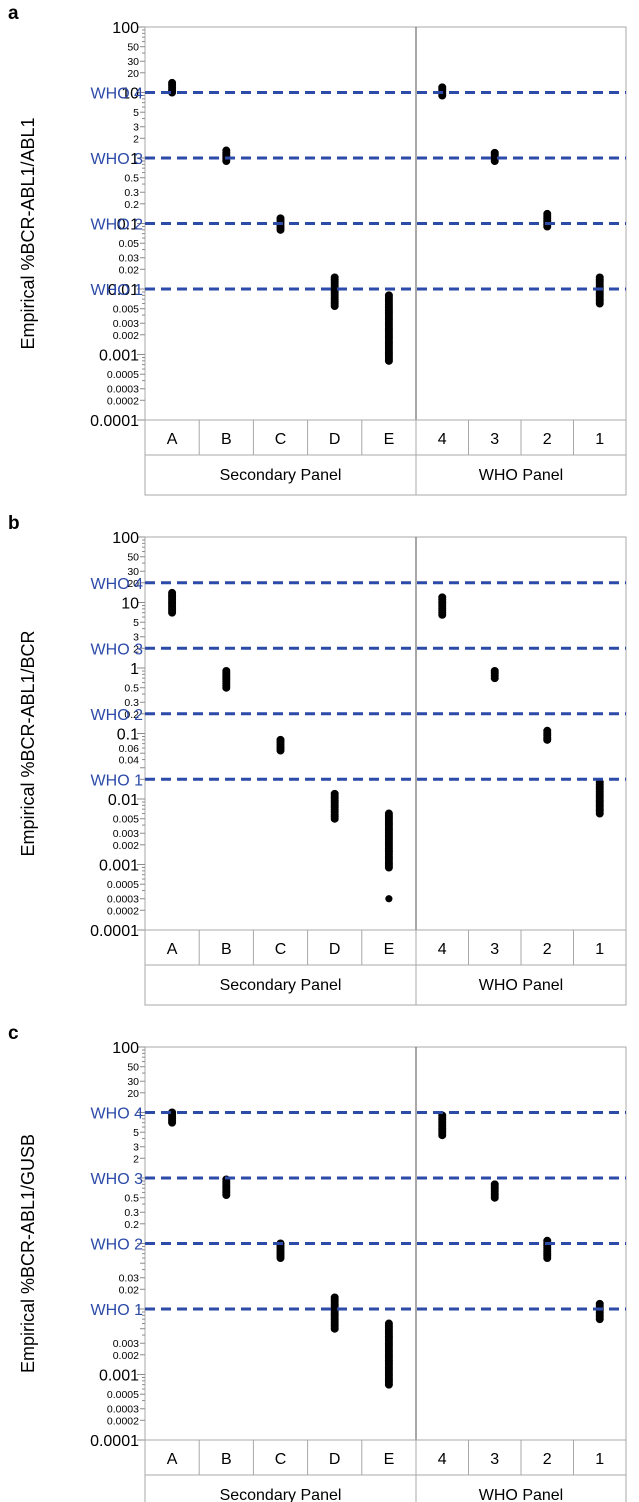  I want to click on y-tick-minor-label: 0.0005, so click(123, 375).